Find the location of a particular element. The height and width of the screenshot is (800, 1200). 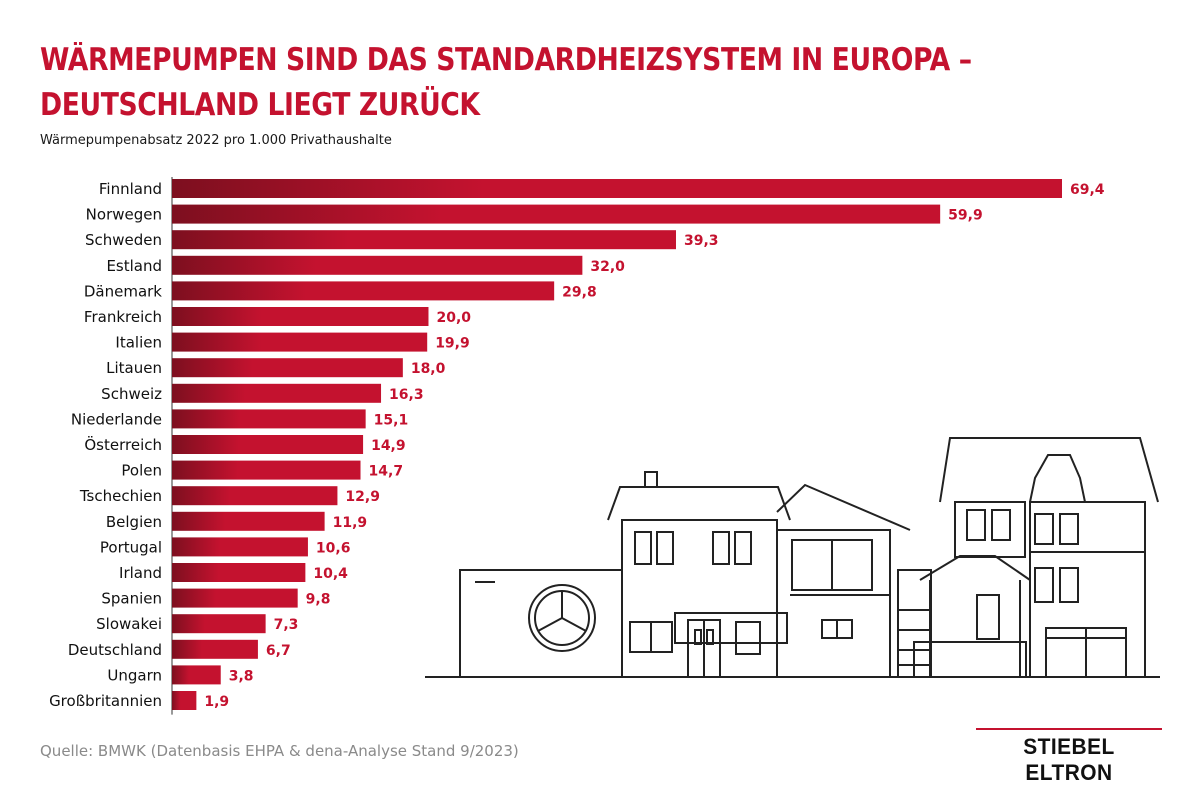

bar-schweden is located at coordinates (424, 240).